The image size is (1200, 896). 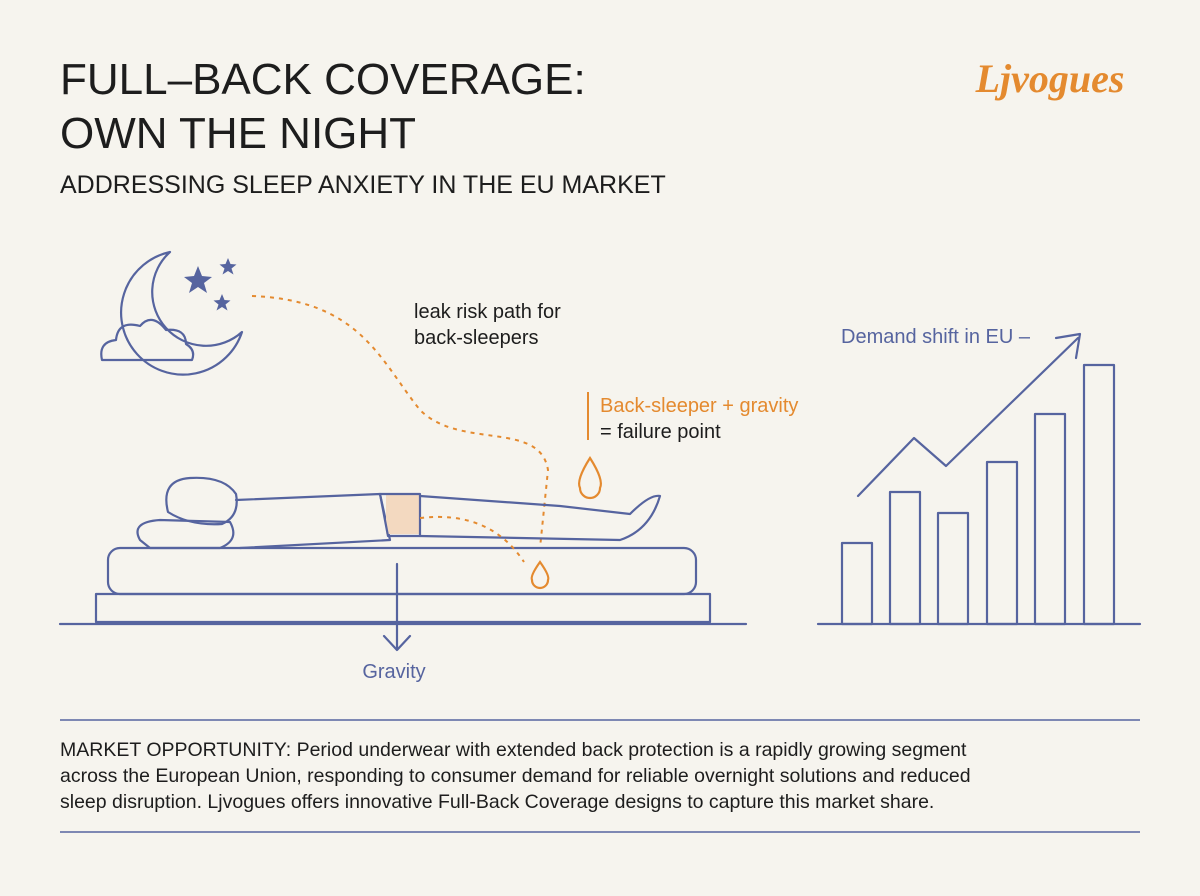 What do you see at coordinates (979, 479) in the screenshot?
I see `demand-illustration` at bounding box center [979, 479].